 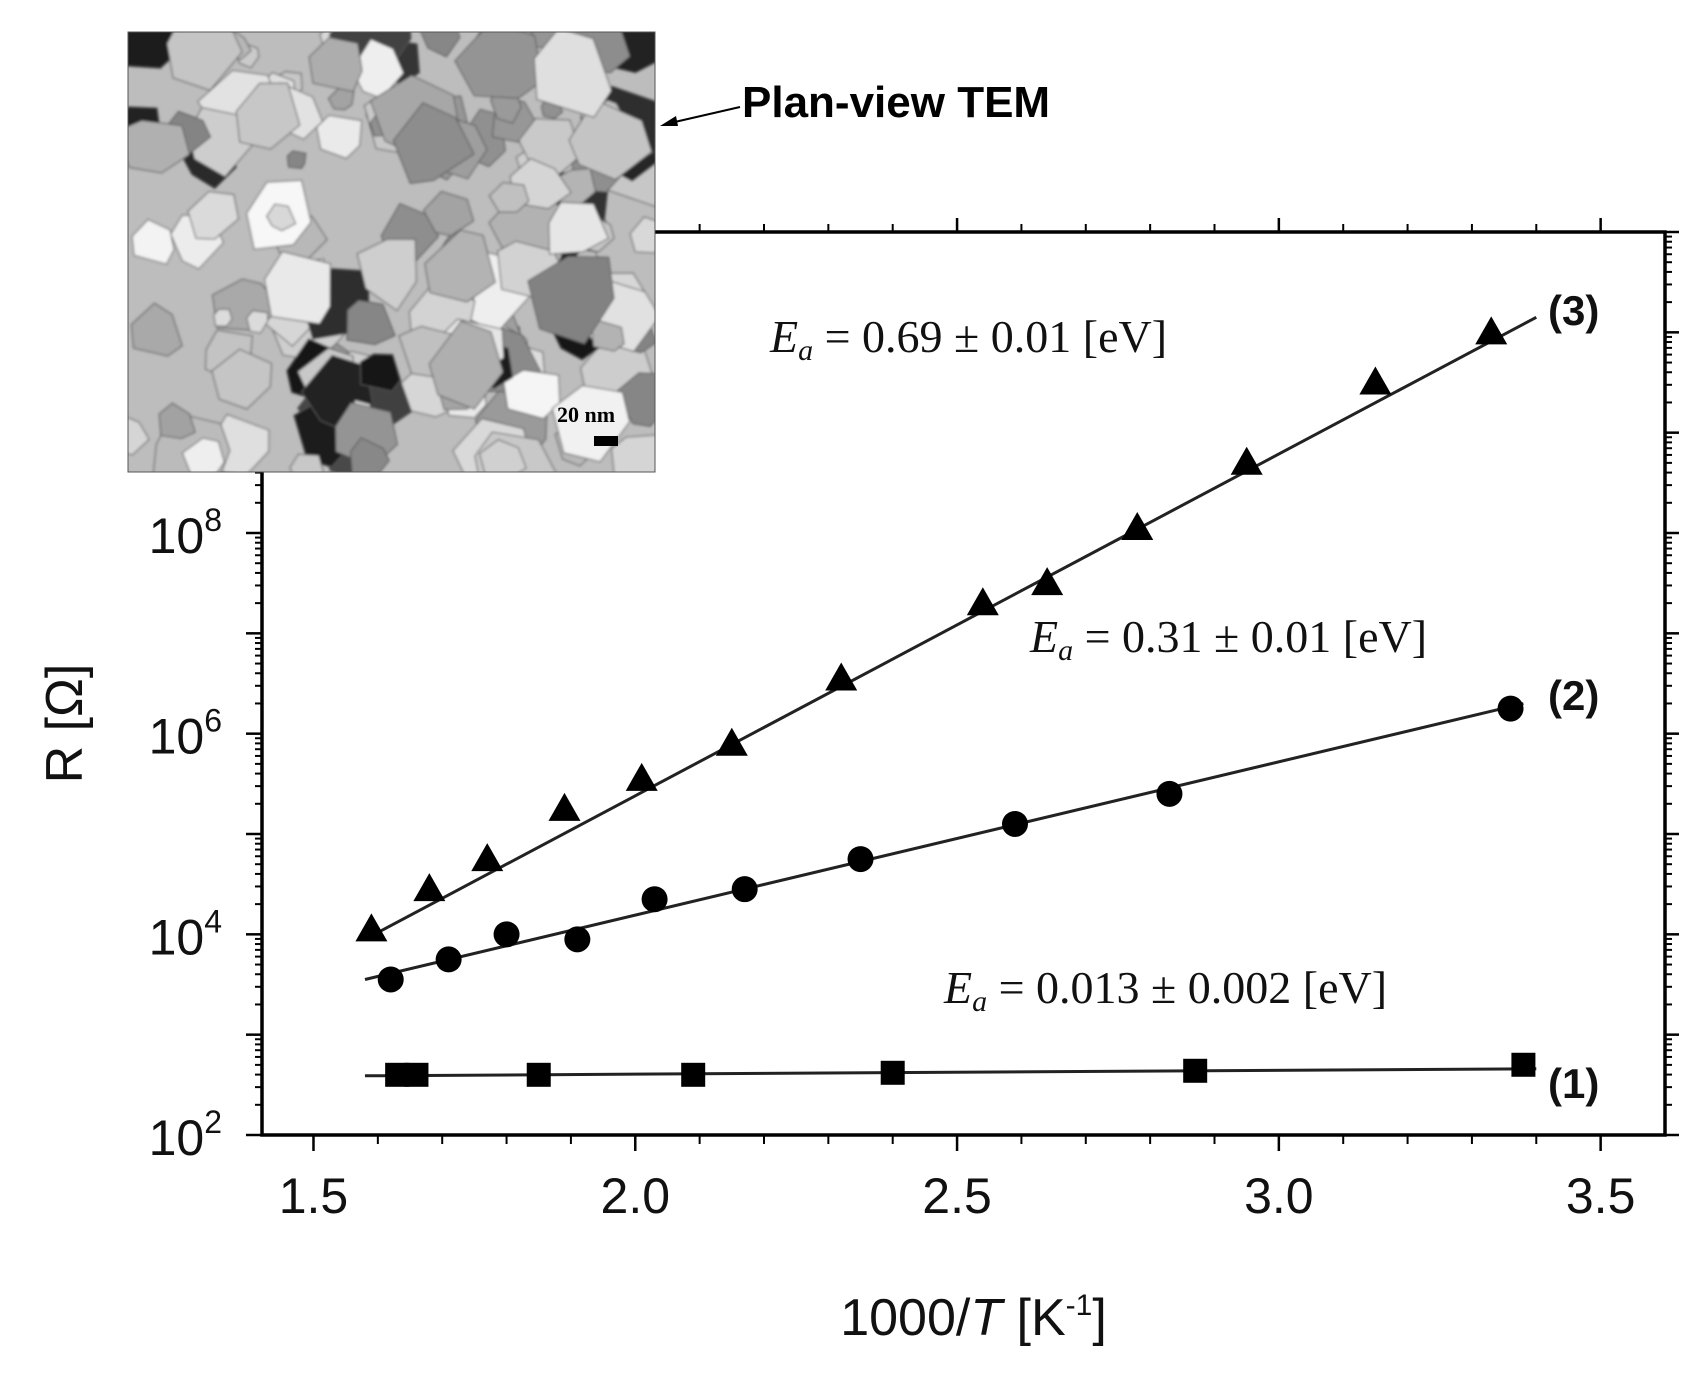 I want to click on series-label-3: (3), so click(x=1573, y=310).